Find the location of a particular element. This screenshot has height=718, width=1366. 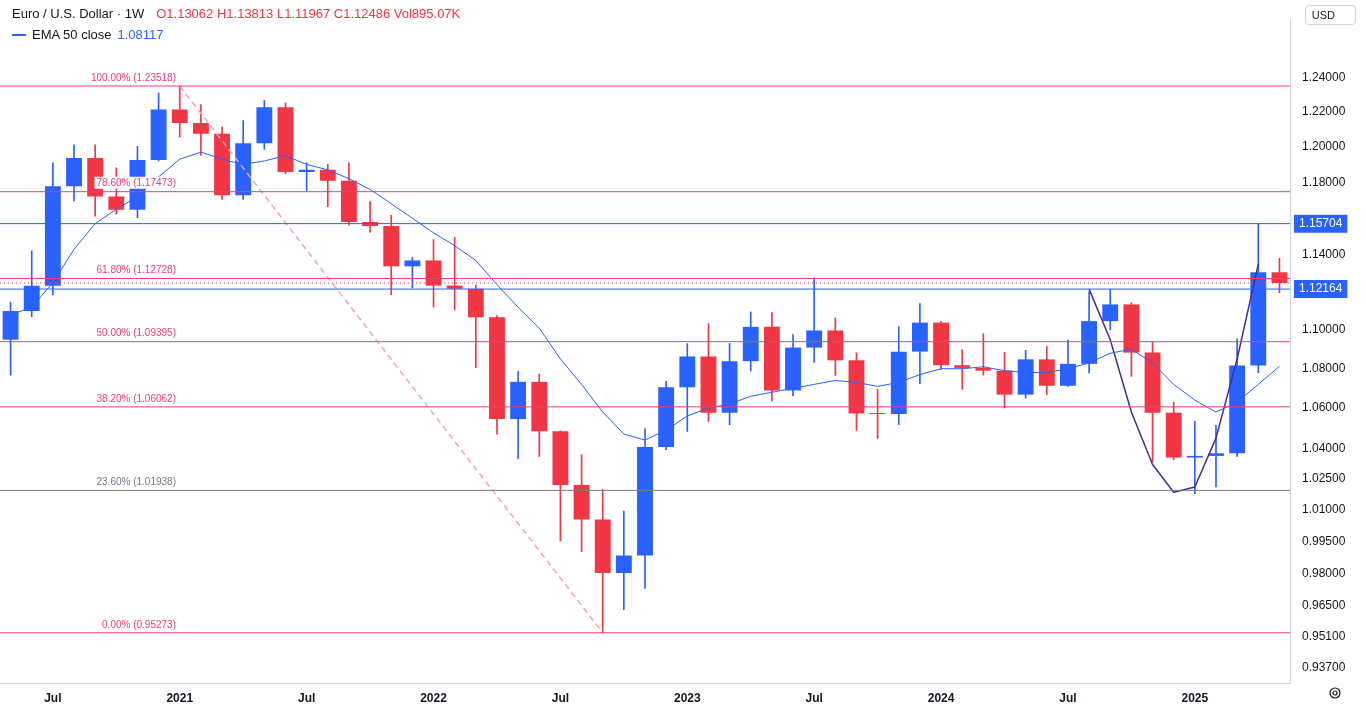

y-tick-label: 0.98000 is located at coordinates (1324, 572).